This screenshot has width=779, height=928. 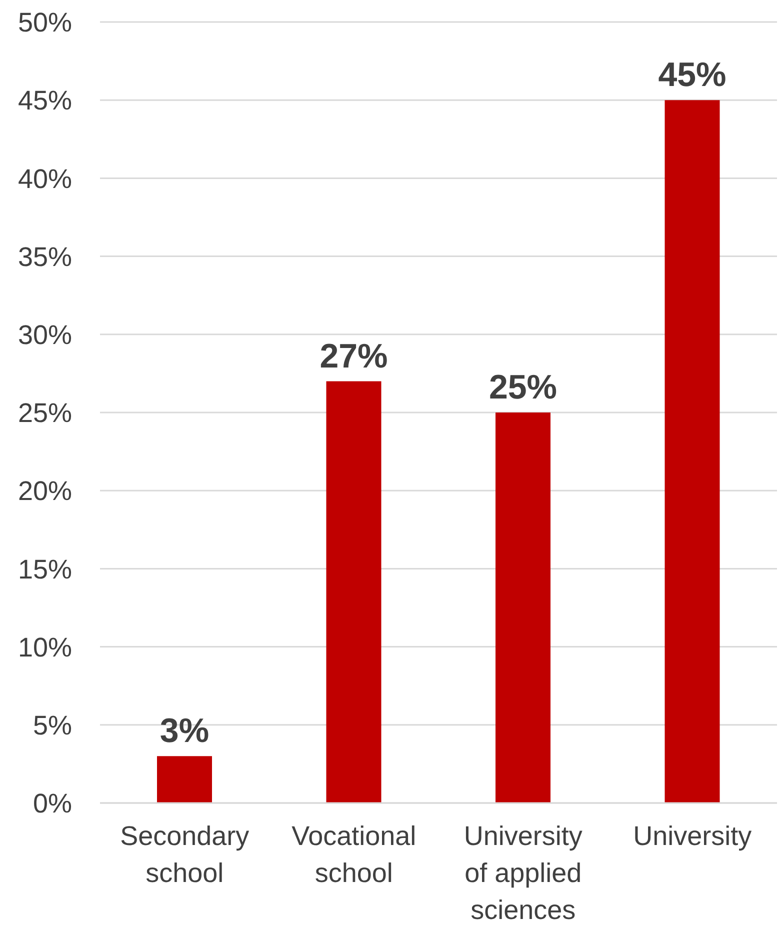 What do you see at coordinates (45, 647) in the screenshot?
I see `y-tick-label: 10%` at bounding box center [45, 647].